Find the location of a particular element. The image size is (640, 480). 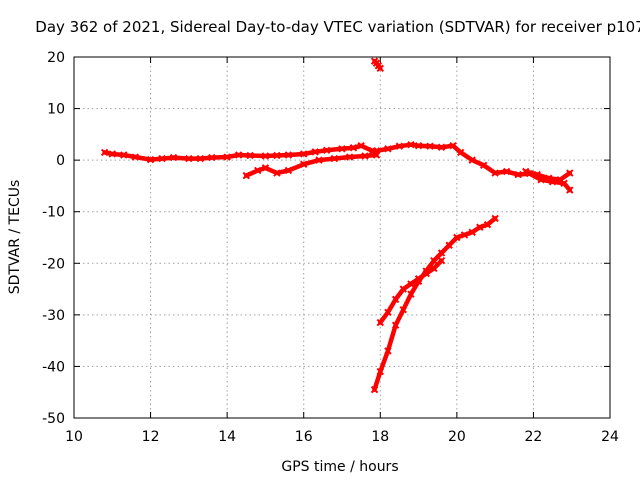

x-axis-title: GPS time / hours is located at coordinates (339, 467).